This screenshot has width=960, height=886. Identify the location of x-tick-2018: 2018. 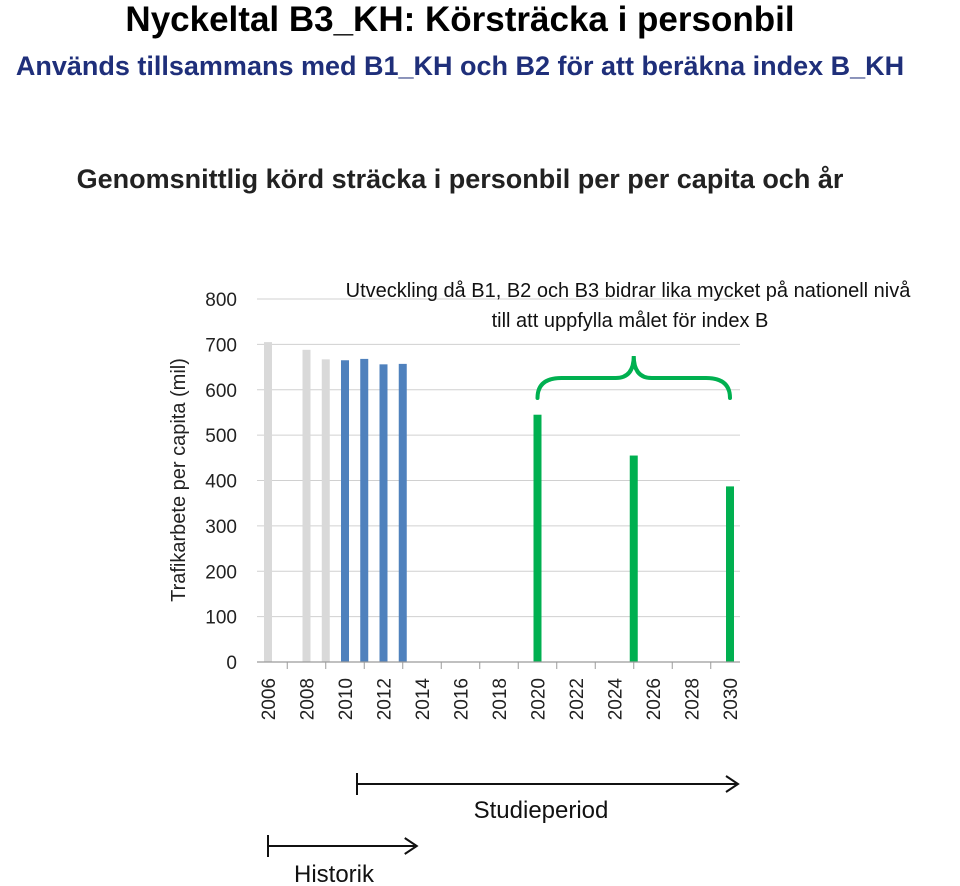
(500, 699).